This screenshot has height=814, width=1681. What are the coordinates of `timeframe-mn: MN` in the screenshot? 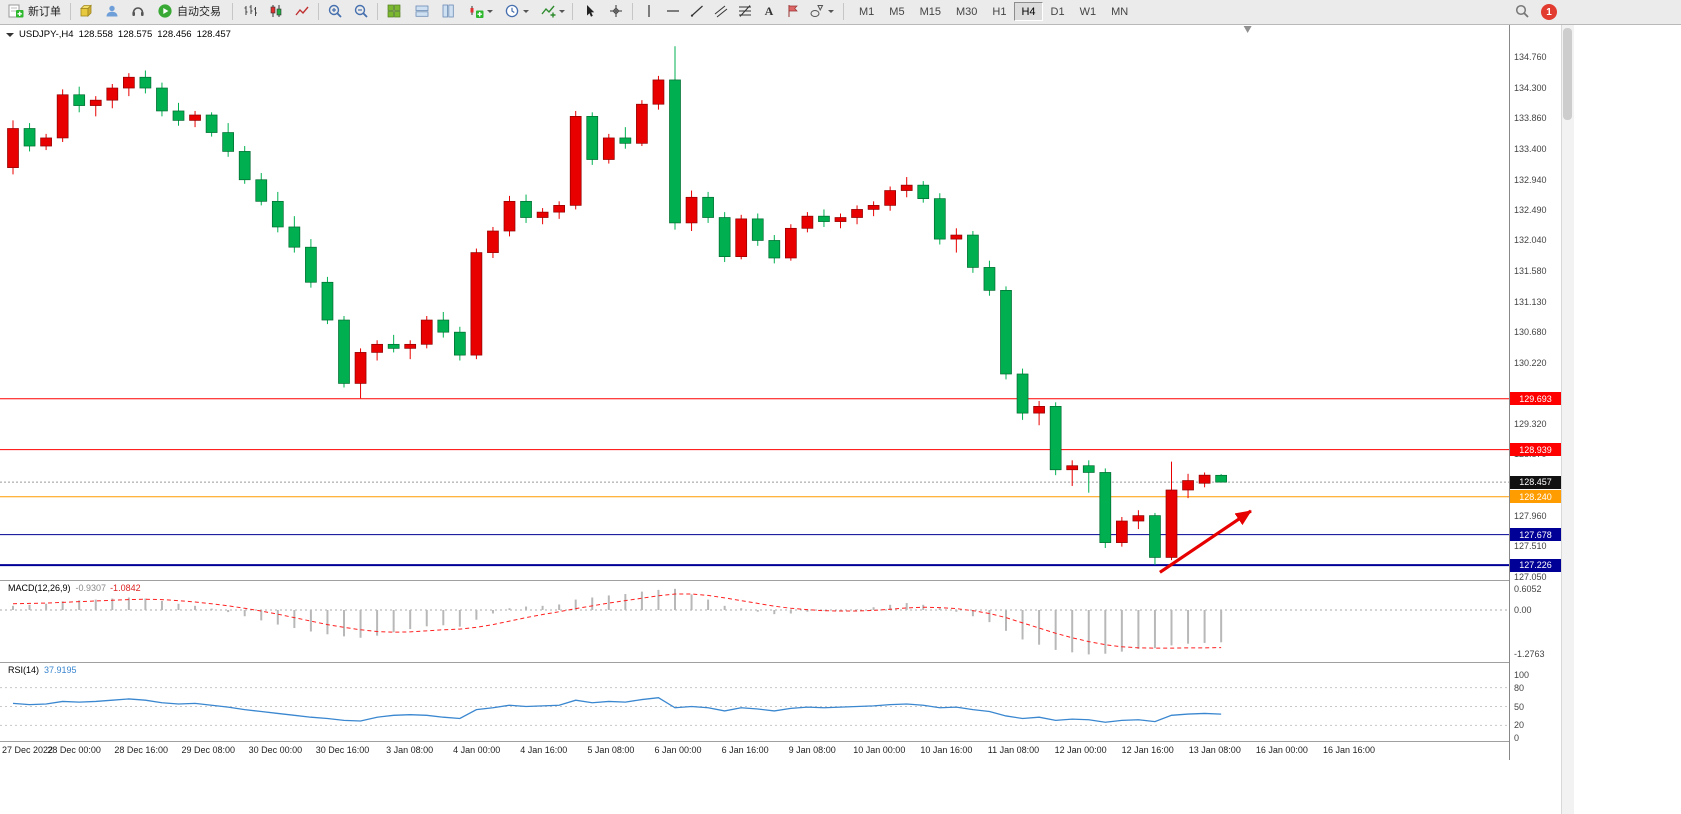 It's located at (1119, 11).